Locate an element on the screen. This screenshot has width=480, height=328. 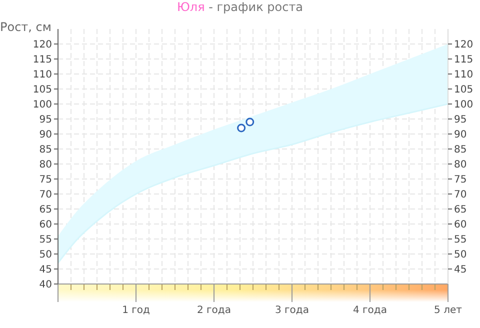
y2-tick-label: 100 is located at coordinates (464, 105).